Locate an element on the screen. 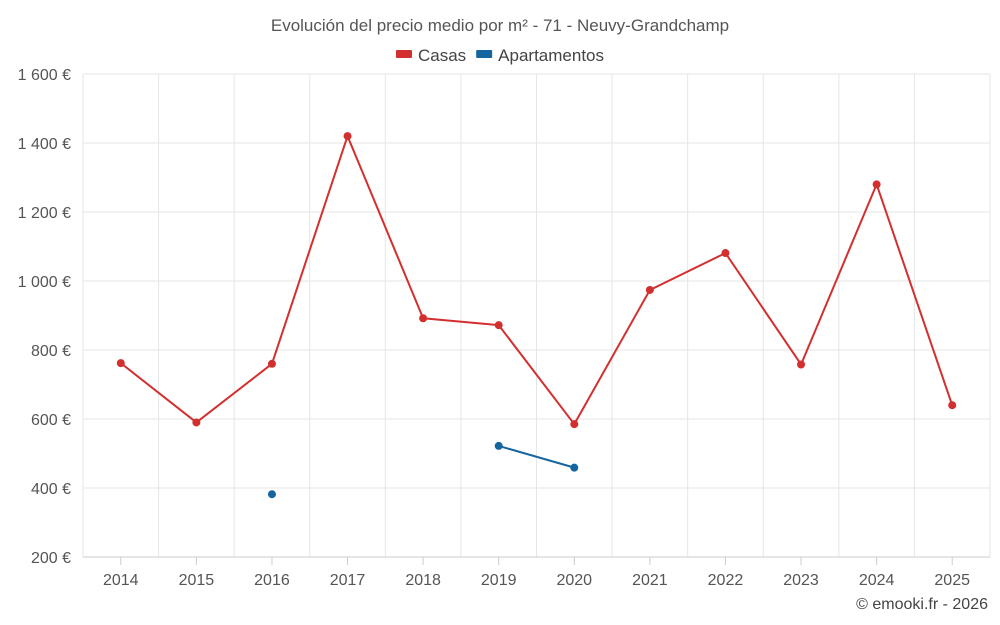 The height and width of the screenshot is (625, 1000). x-tick-label: 2018 is located at coordinates (423, 580).